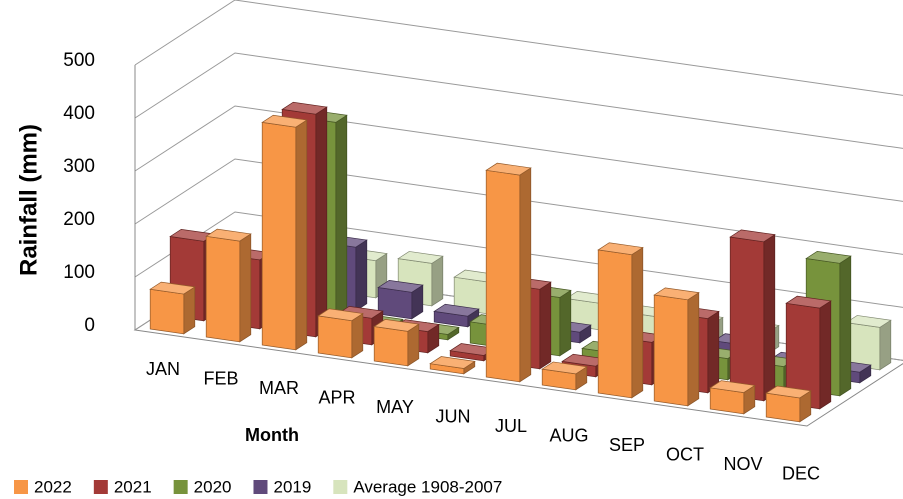 This screenshot has width=903, height=499. What do you see at coordinates (272, 435) in the screenshot?
I see `x-axis-title: Month` at bounding box center [272, 435].